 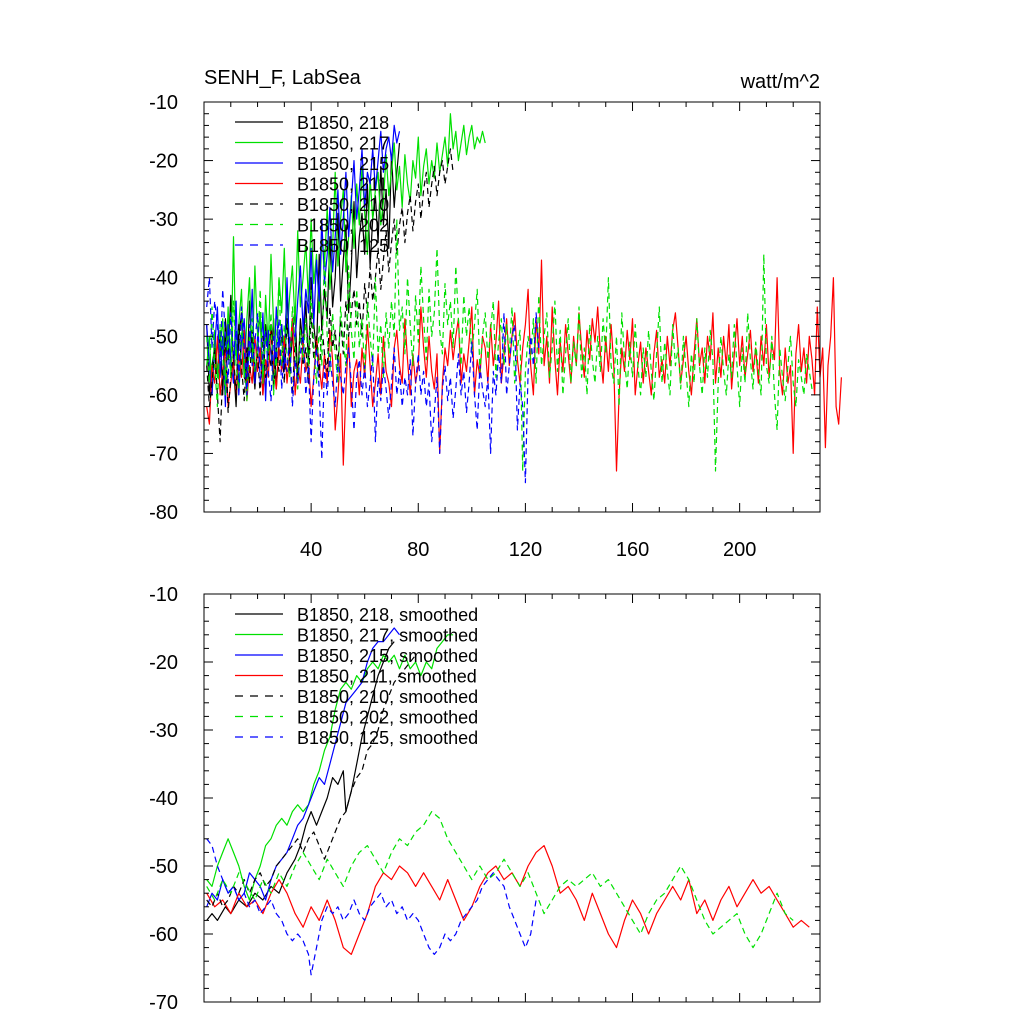 I want to click on figure-left-title: SENH_F, LabSea, so click(x=283, y=78).